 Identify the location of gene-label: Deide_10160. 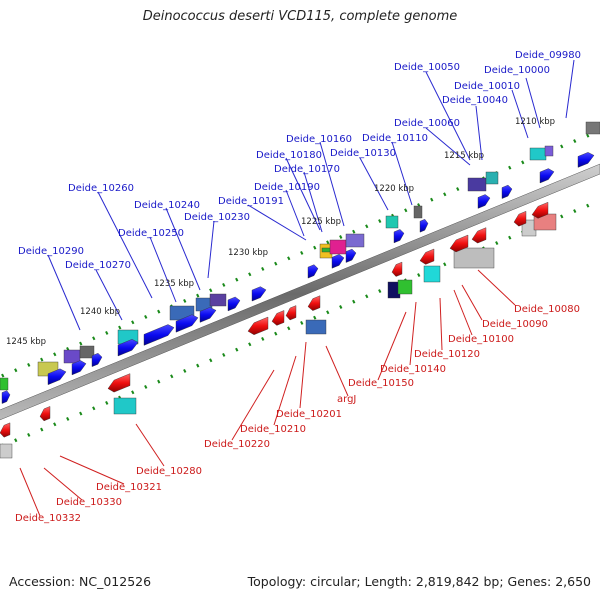
(319, 139).